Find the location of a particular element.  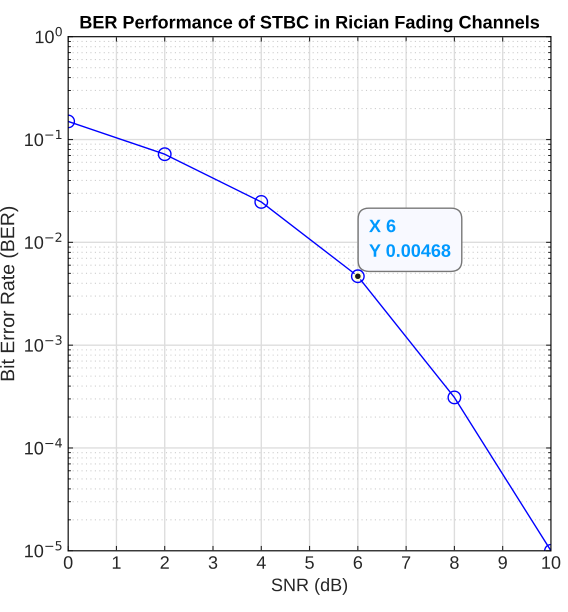

x-tick-label: 7 is located at coordinates (406, 562).